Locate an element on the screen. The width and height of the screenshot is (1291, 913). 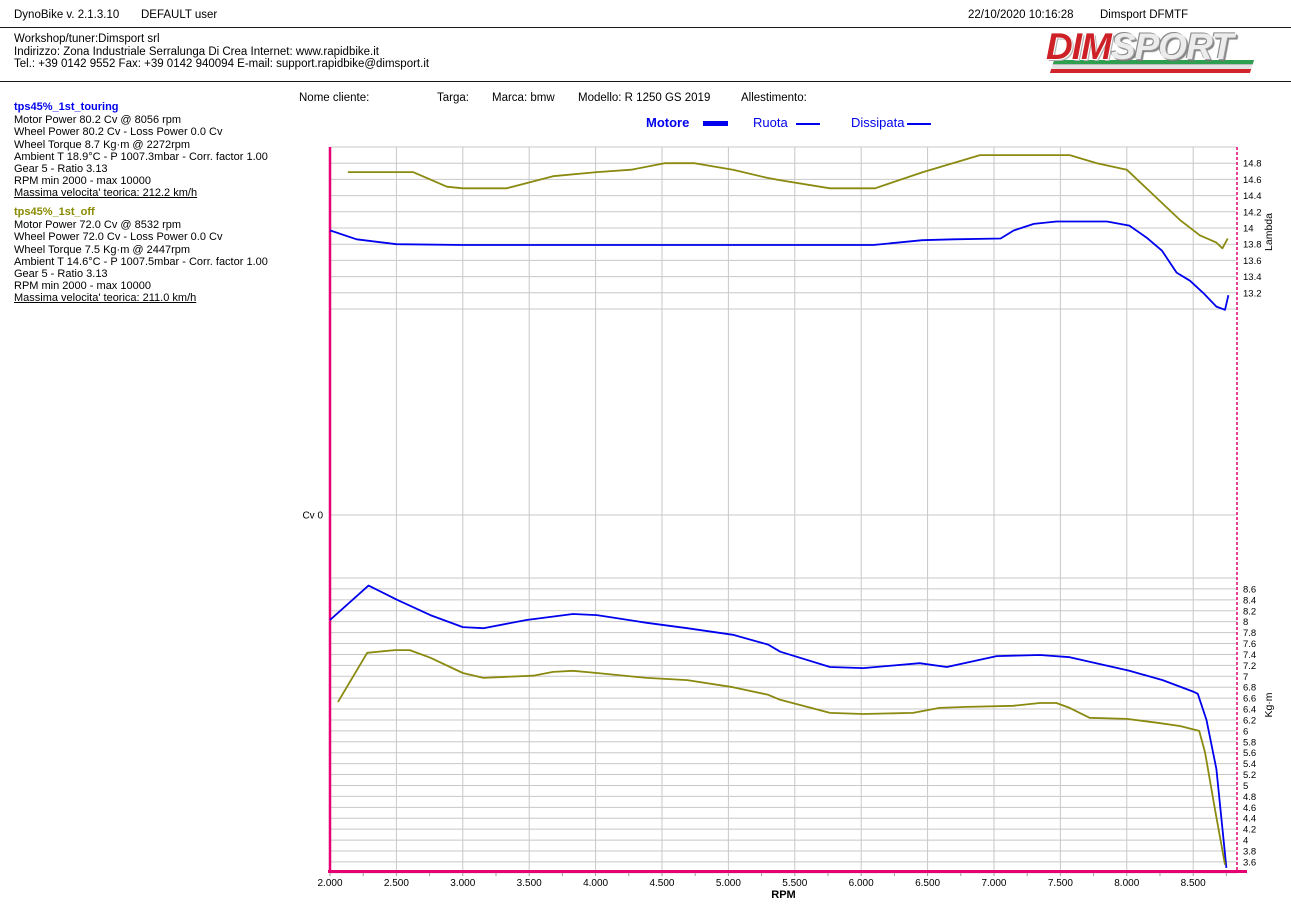
logo-sport: SPORT is located at coordinates (1172, 46).